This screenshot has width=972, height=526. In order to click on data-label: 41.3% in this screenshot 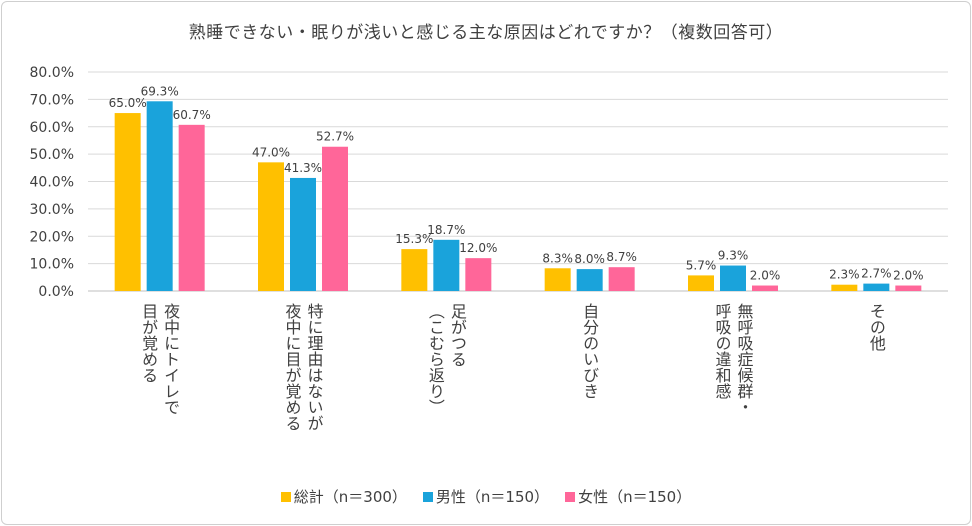, I will do `click(303, 168)`.